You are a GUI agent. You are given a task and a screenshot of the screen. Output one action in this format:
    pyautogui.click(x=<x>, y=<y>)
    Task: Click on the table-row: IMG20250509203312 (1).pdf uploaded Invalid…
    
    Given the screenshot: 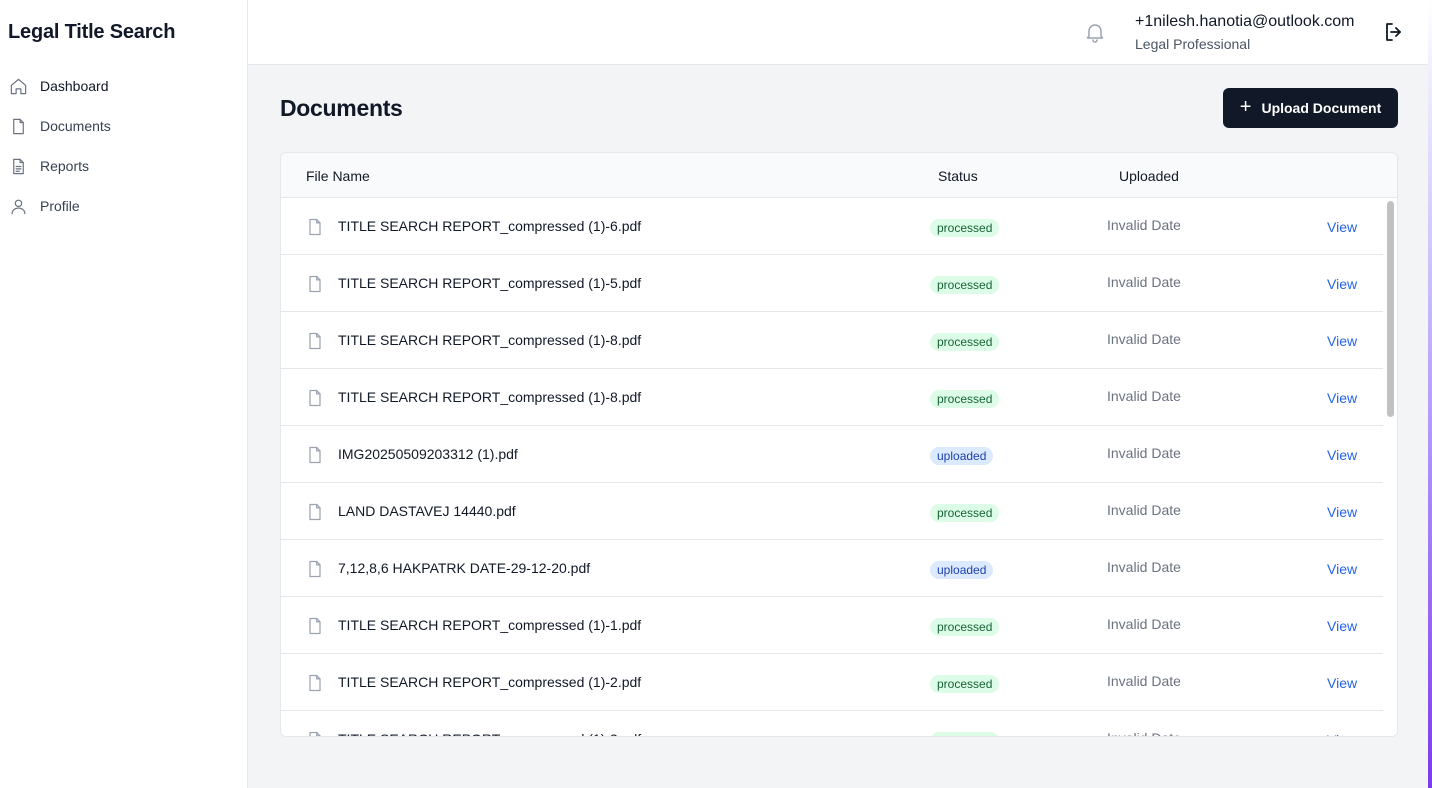 What is the action you would take?
    pyautogui.click(x=832, y=454)
    